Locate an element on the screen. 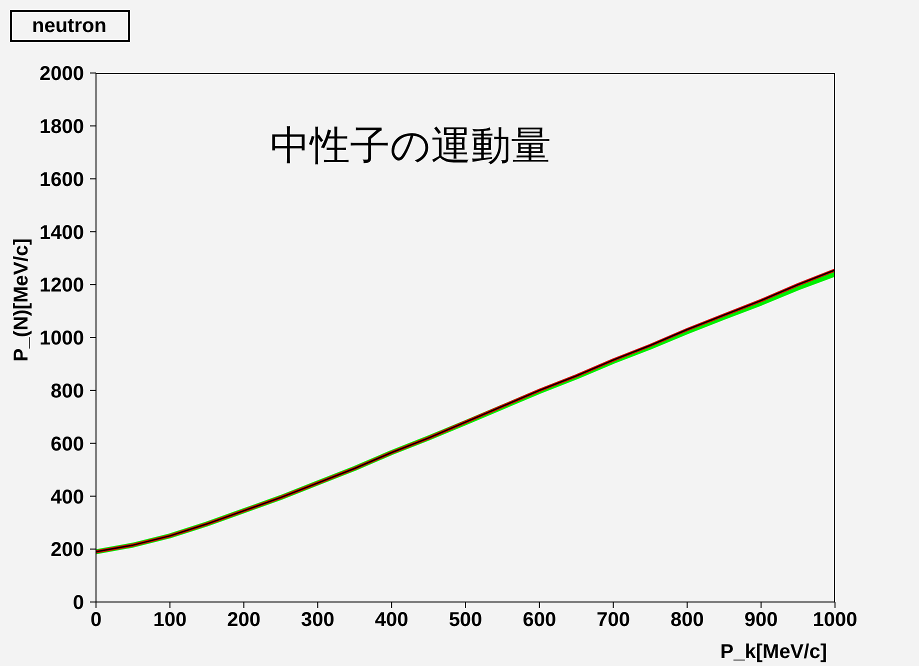  x-tick-label: 200 is located at coordinates (243, 620).